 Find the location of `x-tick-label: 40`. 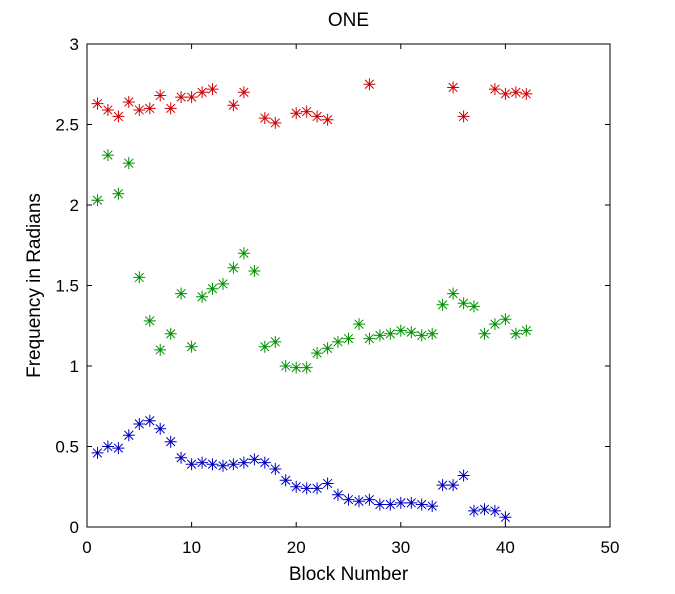

x-tick-label: 40 is located at coordinates (505, 547).